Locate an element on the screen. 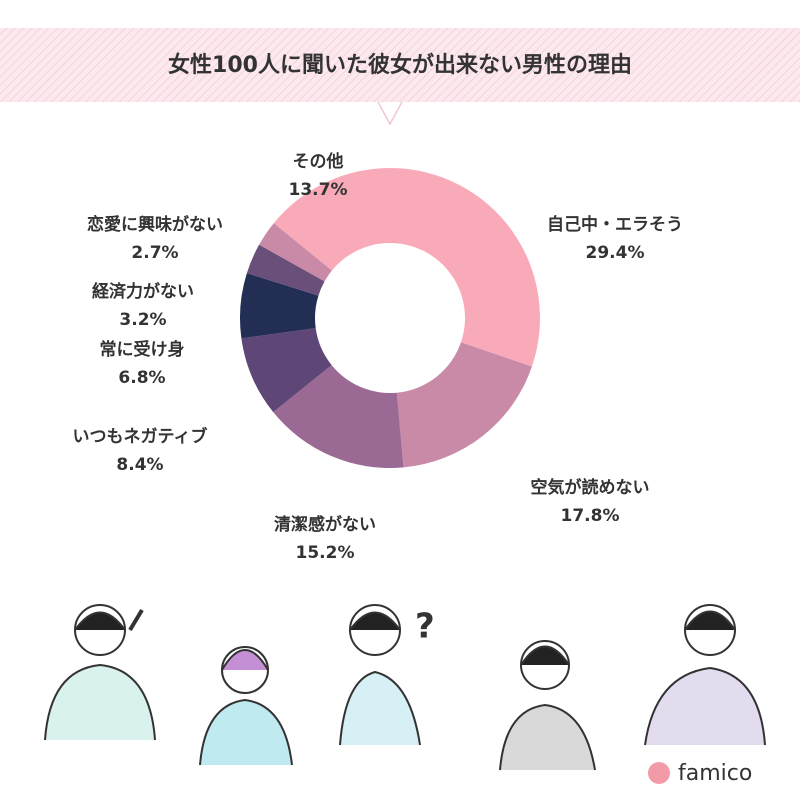  value-label: 17.8% is located at coordinates (590, 516).